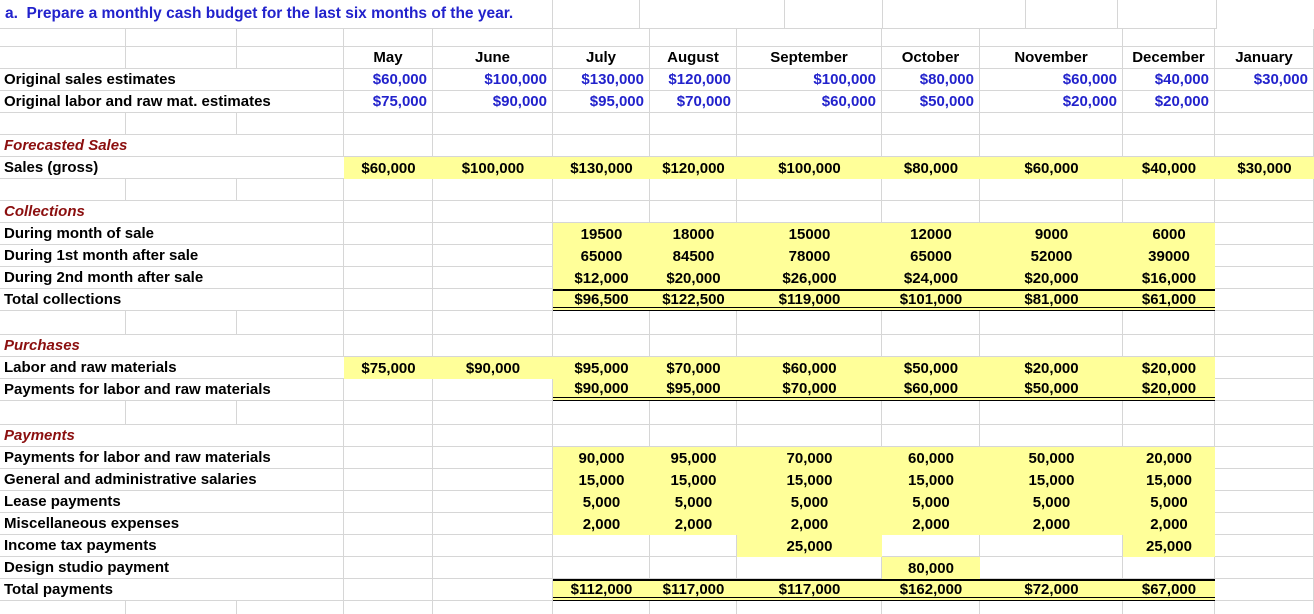  What do you see at coordinates (1169, 80) in the screenshot?
I see `cell-original_sales-december: $40,000` at bounding box center [1169, 80].